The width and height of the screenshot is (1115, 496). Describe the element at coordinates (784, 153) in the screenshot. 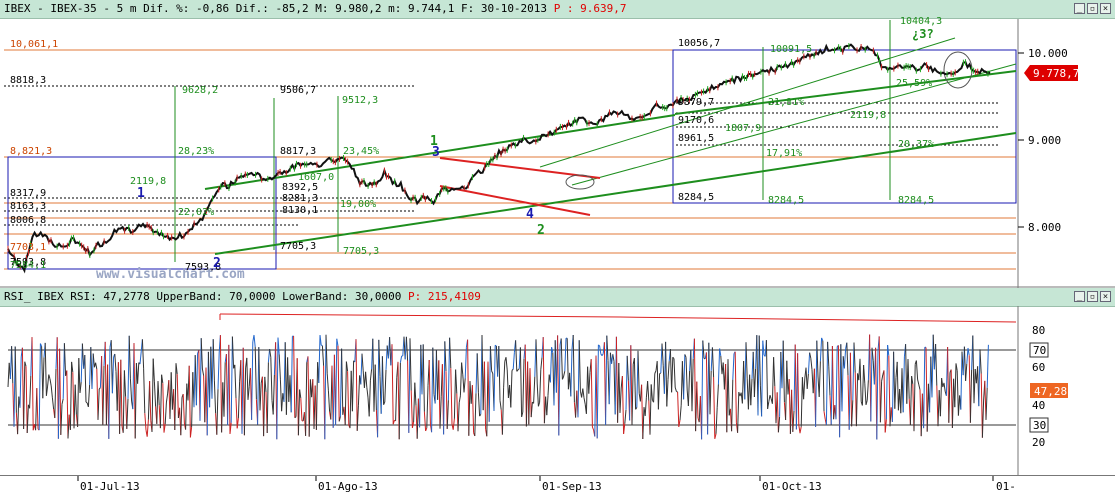

I see `label-17pct: 17,91%` at that location.